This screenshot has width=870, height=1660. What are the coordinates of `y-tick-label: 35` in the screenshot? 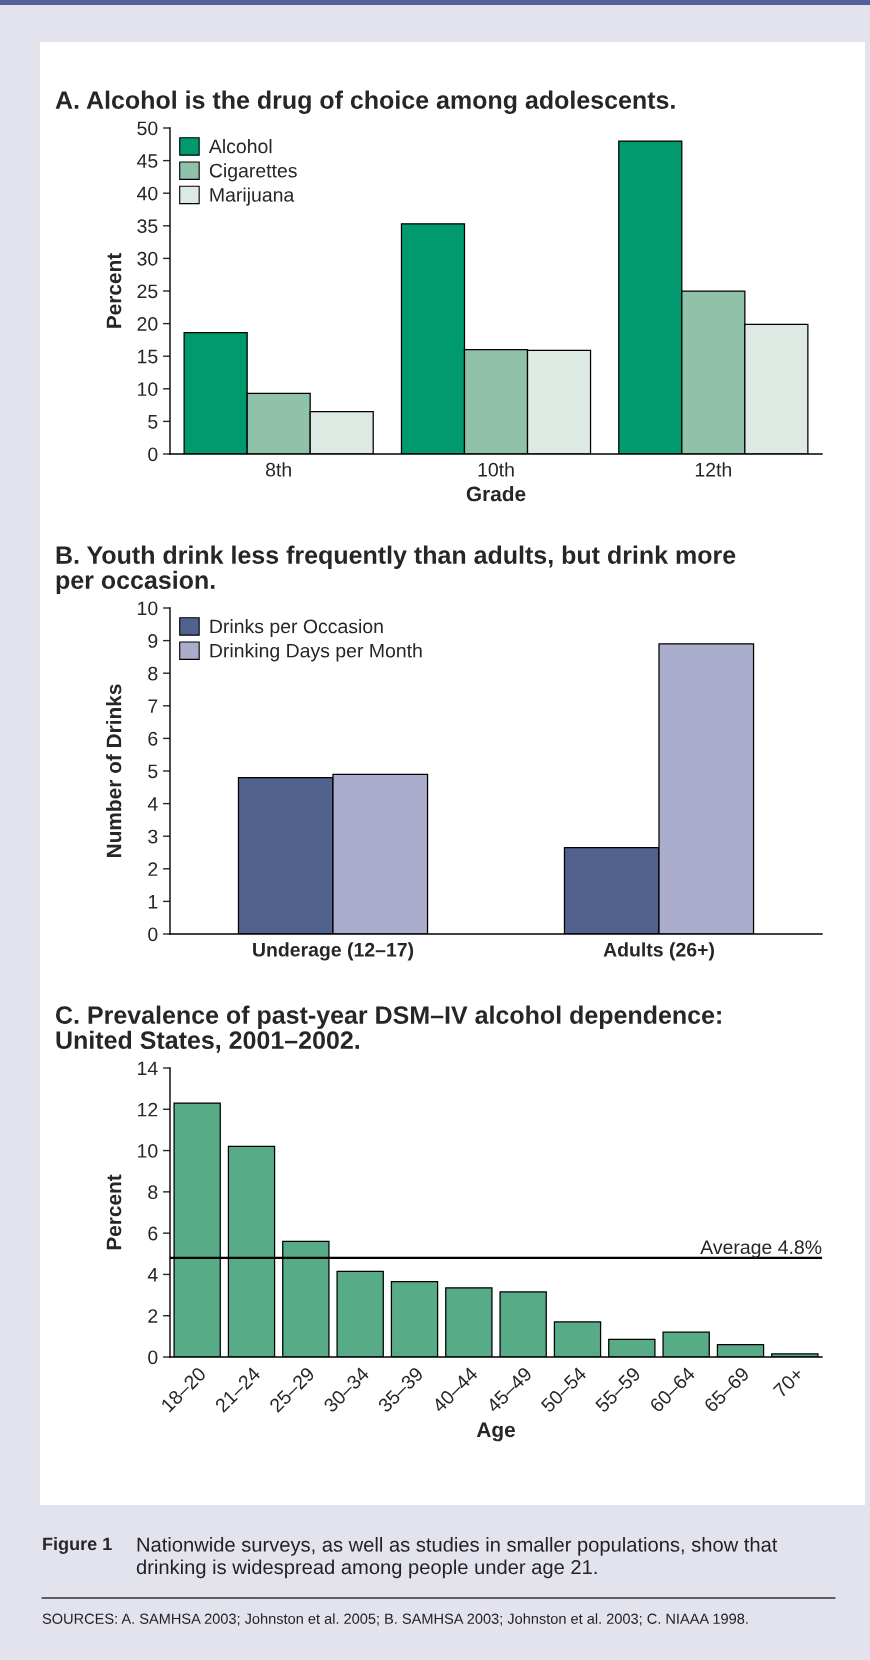 It's located at (147, 226).